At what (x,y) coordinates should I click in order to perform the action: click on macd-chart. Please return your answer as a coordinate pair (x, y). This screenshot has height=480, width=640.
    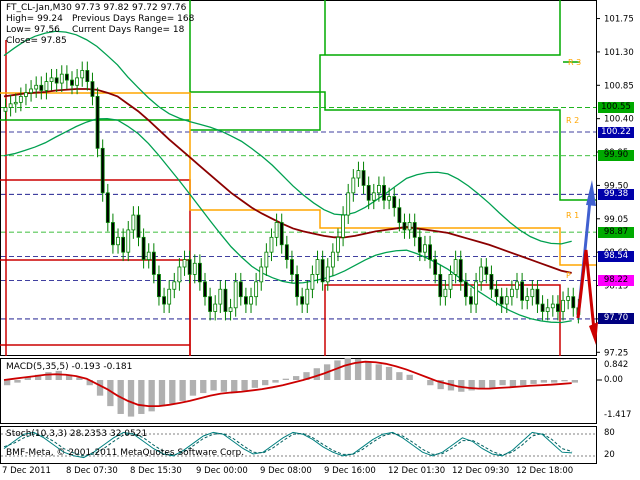
    Looking at the image, I should click on (320, 391).